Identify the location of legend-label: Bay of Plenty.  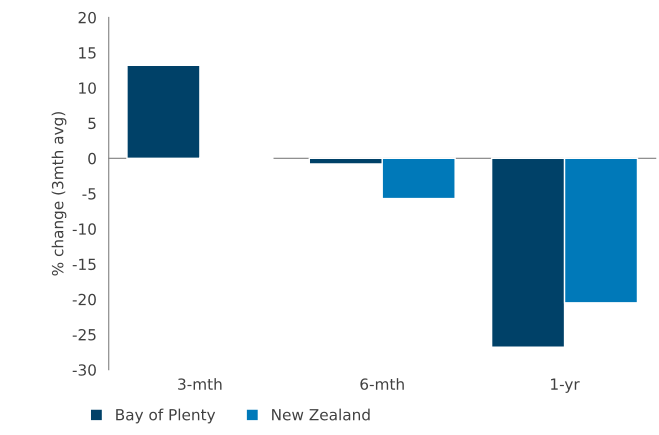
(166, 416).